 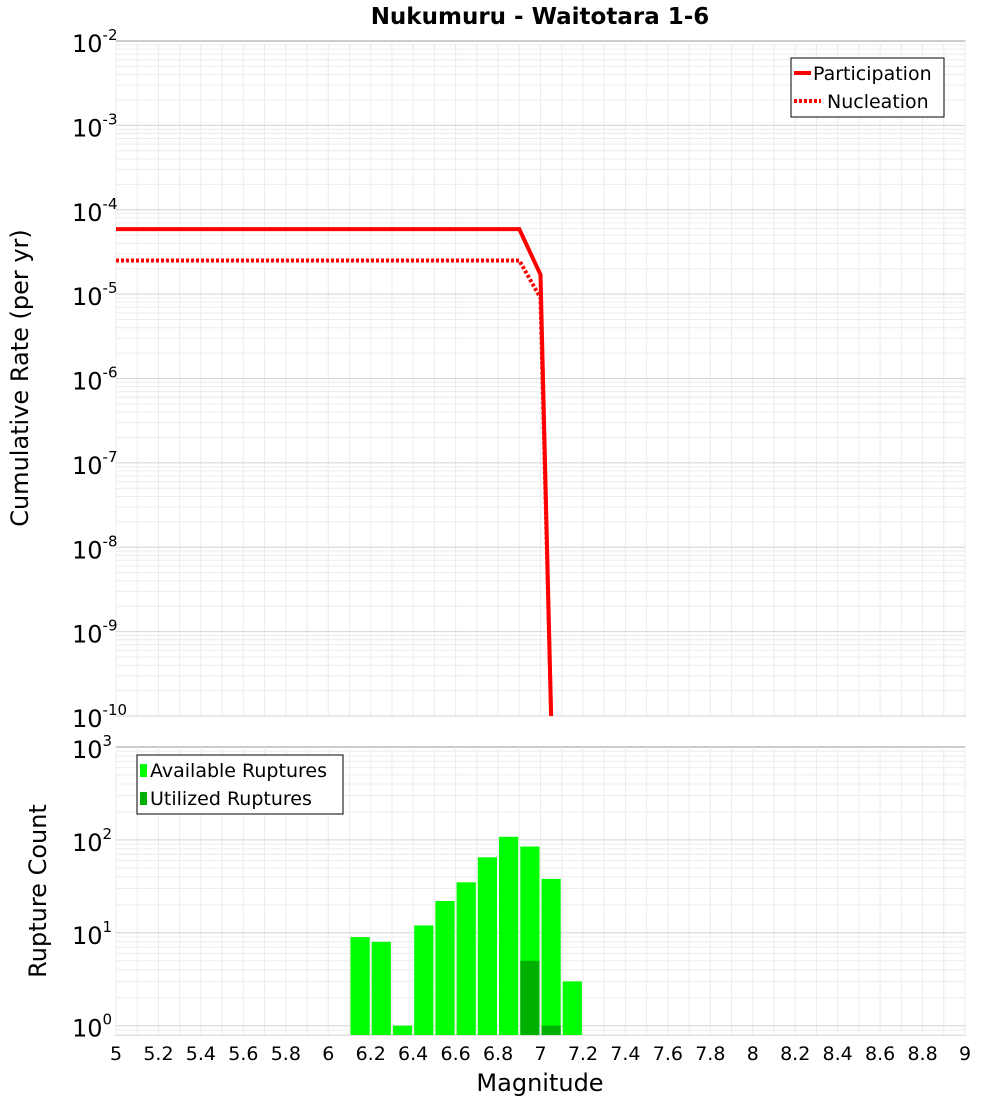 What do you see at coordinates (38, 891) in the screenshot?
I see `count-y-axis-label: Rupture Count` at bounding box center [38, 891].